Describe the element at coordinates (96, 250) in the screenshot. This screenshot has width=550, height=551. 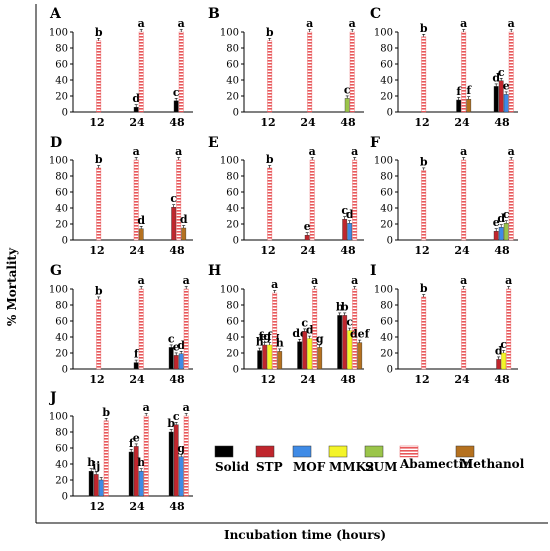
I see `panel-d-xtick-label-12: 12` at that location.